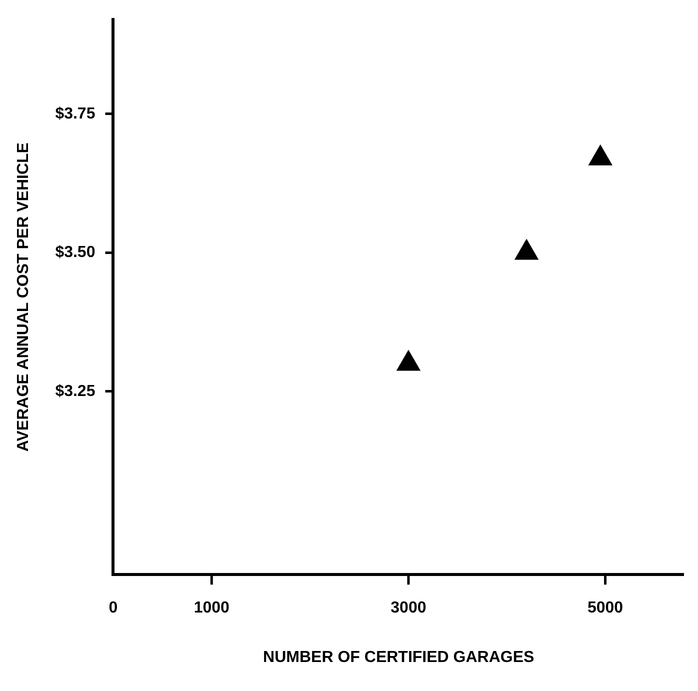 This screenshot has height=691, width=698. I want to click on y-tick-label: $3.50, so click(75, 253).